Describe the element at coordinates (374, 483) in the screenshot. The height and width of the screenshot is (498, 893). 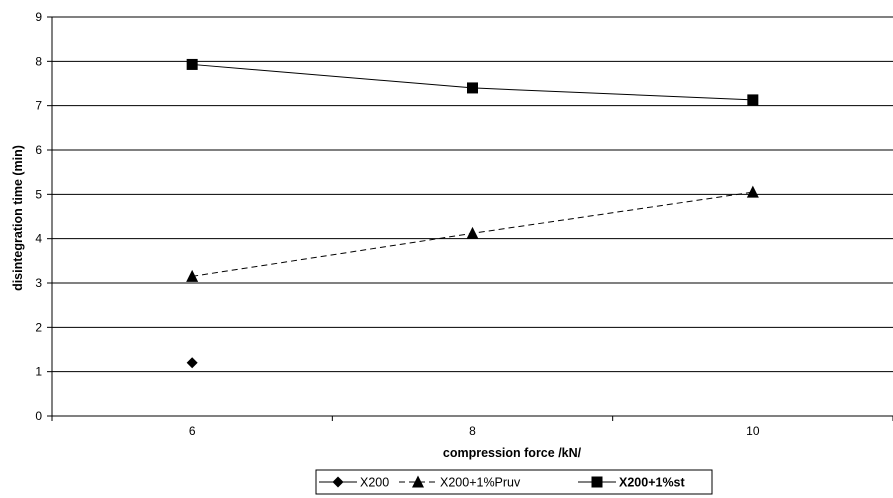
I see `legend-label-1: X200` at that location.